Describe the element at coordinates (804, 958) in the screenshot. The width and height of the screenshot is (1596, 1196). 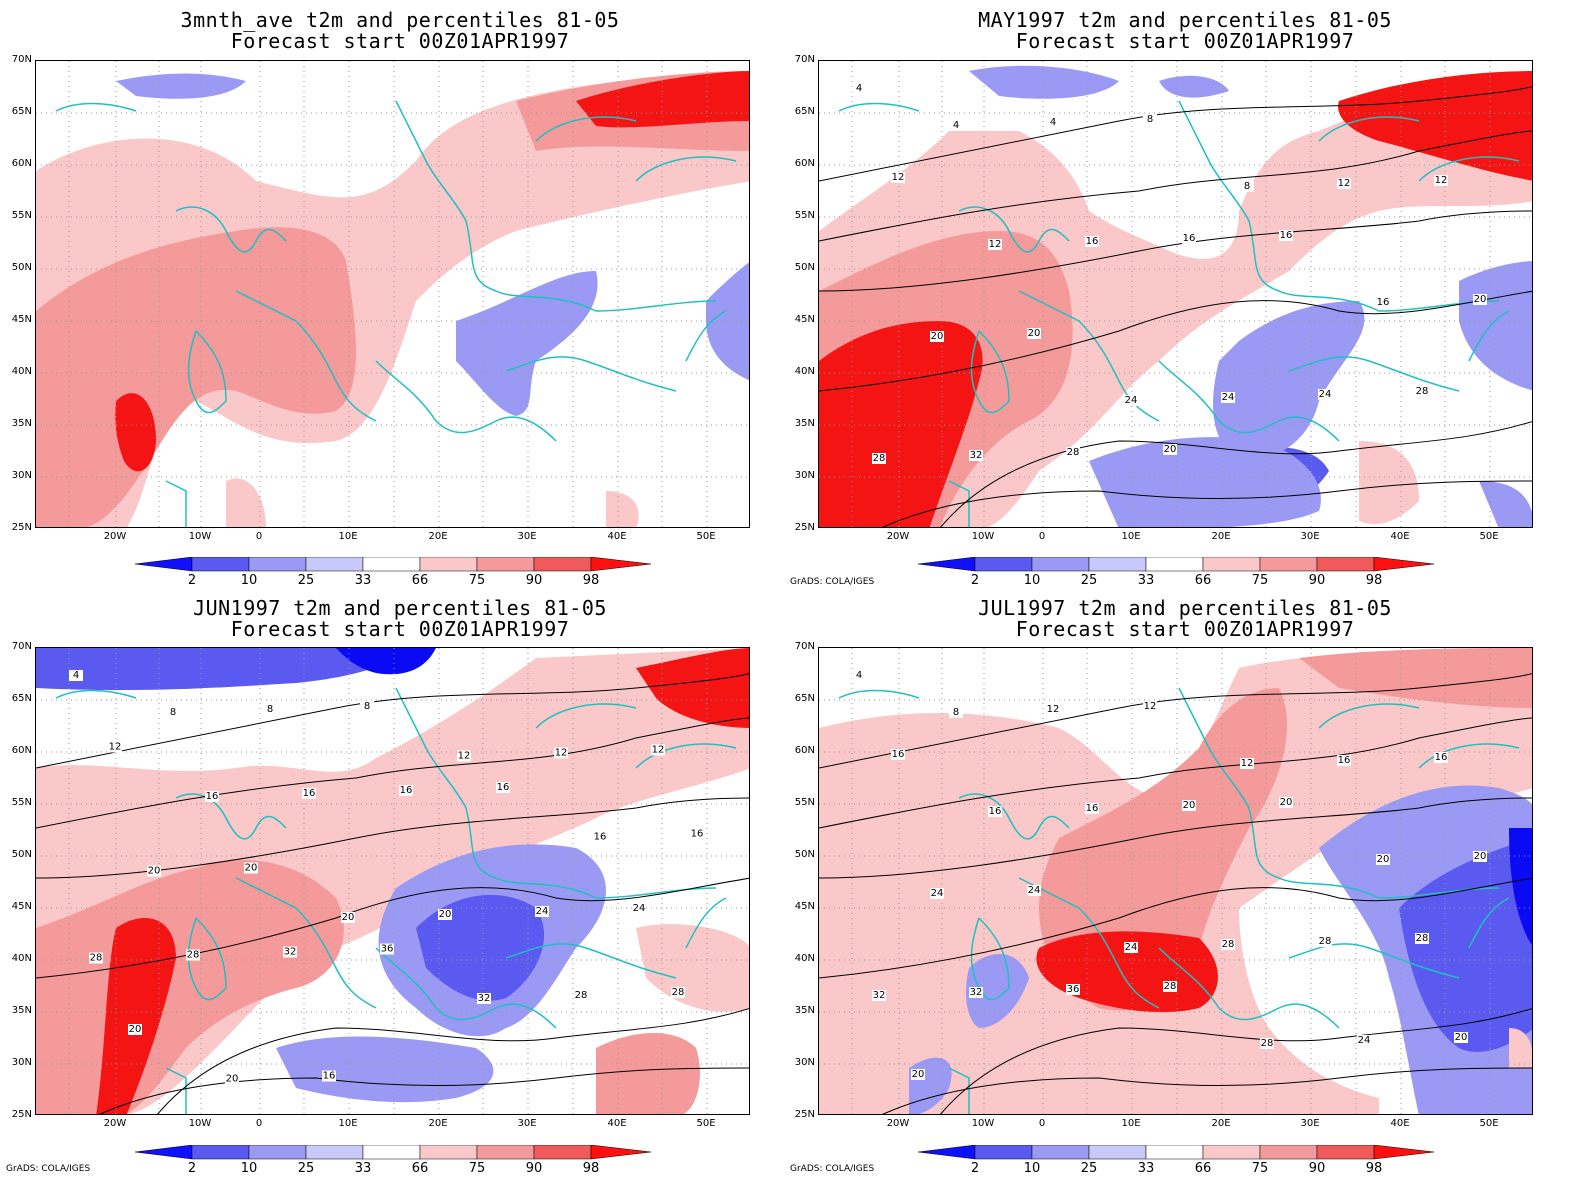
I see `latitude-label: 40N` at that location.